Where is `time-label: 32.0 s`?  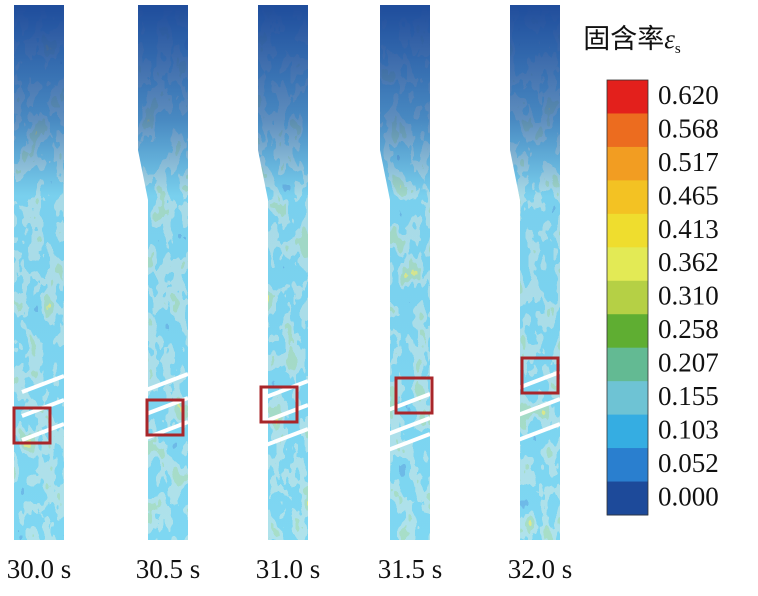 time-label: 32.0 s is located at coordinates (540, 569).